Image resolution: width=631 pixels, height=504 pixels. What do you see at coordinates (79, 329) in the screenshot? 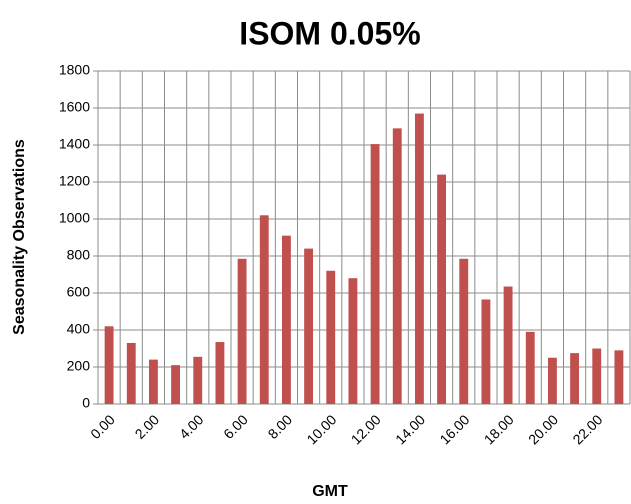
I see `y-tick-label: 400` at bounding box center [79, 329].